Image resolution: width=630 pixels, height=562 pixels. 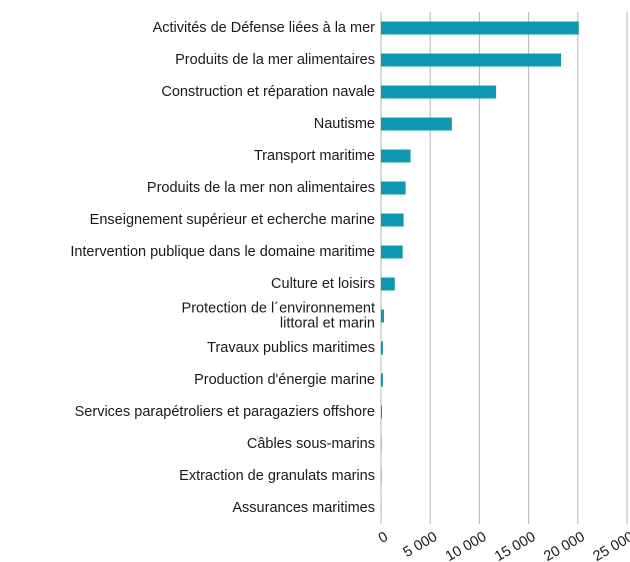 What do you see at coordinates (344, 124) in the screenshot?
I see `y-tick-label: Nautisme` at bounding box center [344, 124].